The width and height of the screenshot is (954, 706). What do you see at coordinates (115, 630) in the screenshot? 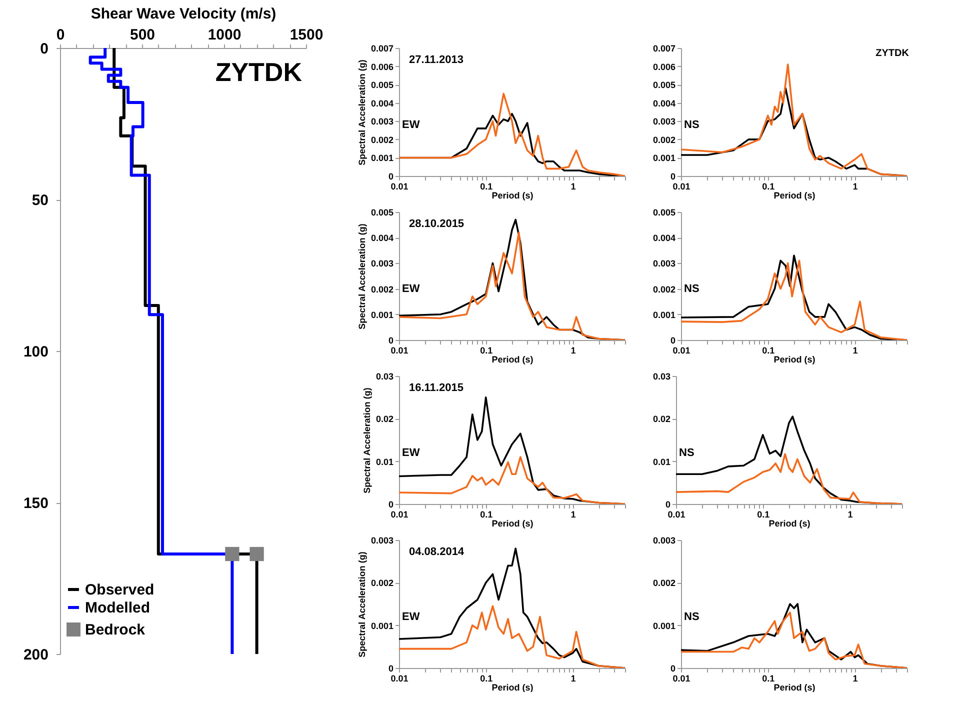
I see `legend-label: Bedrock` at bounding box center [115, 630].